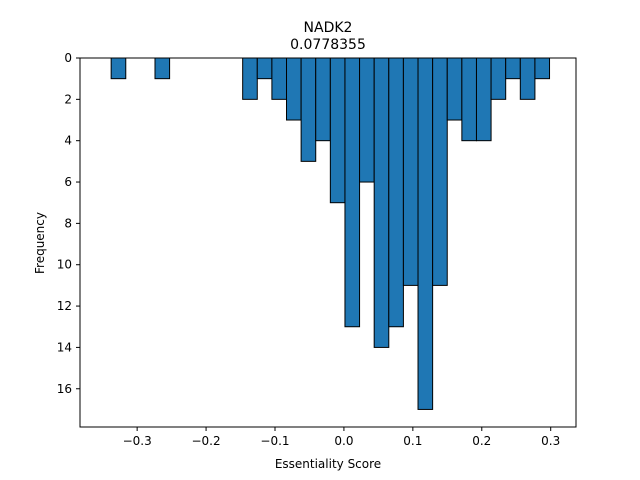  Describe the element at coordinates (68, 141) in the screenshot. I see `y-tick-label-2: 4` at that location.